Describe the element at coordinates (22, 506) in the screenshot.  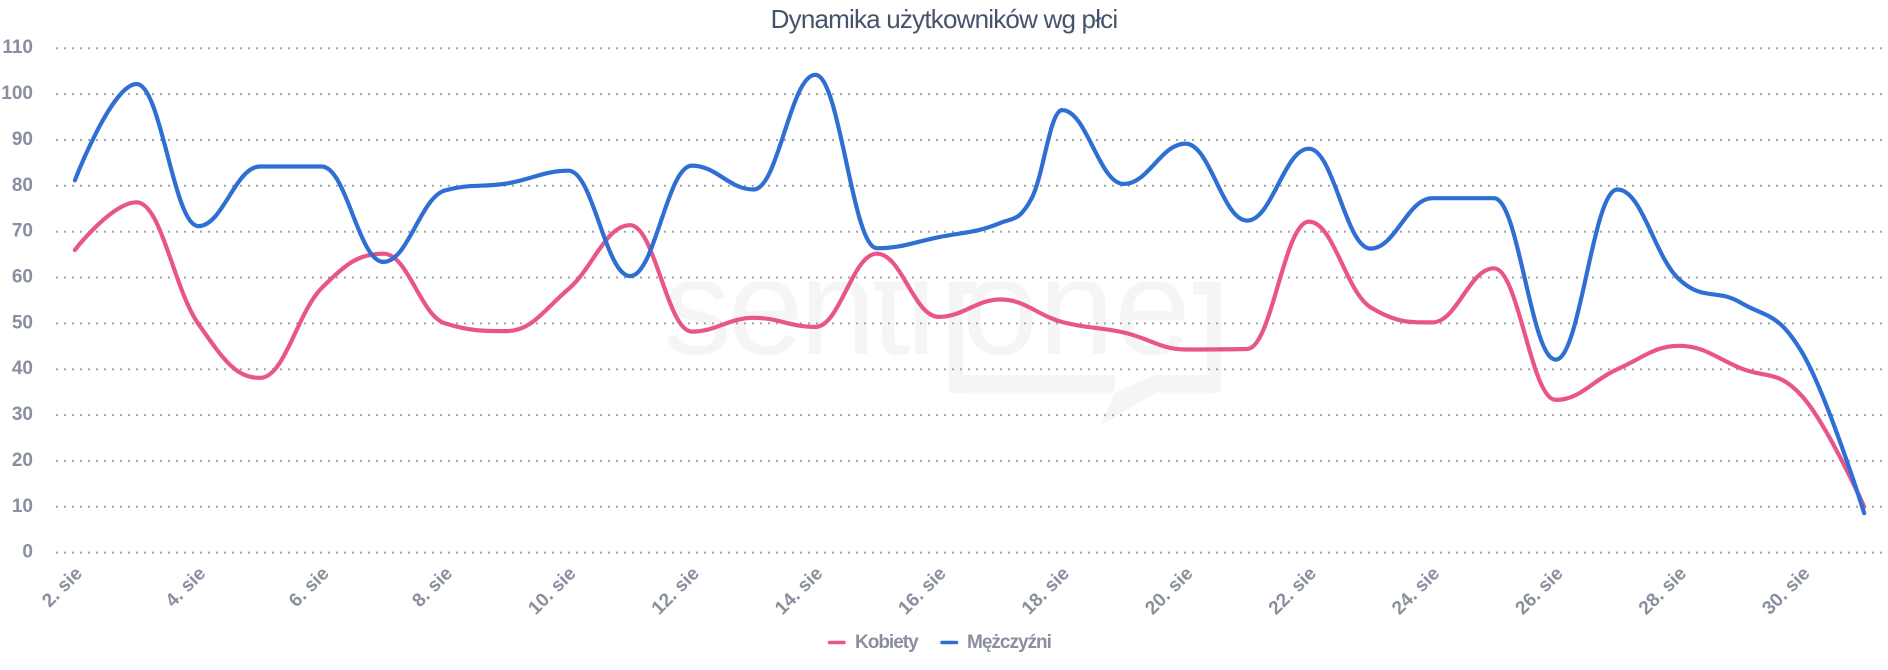
I see `svg-text: 10` at that location.